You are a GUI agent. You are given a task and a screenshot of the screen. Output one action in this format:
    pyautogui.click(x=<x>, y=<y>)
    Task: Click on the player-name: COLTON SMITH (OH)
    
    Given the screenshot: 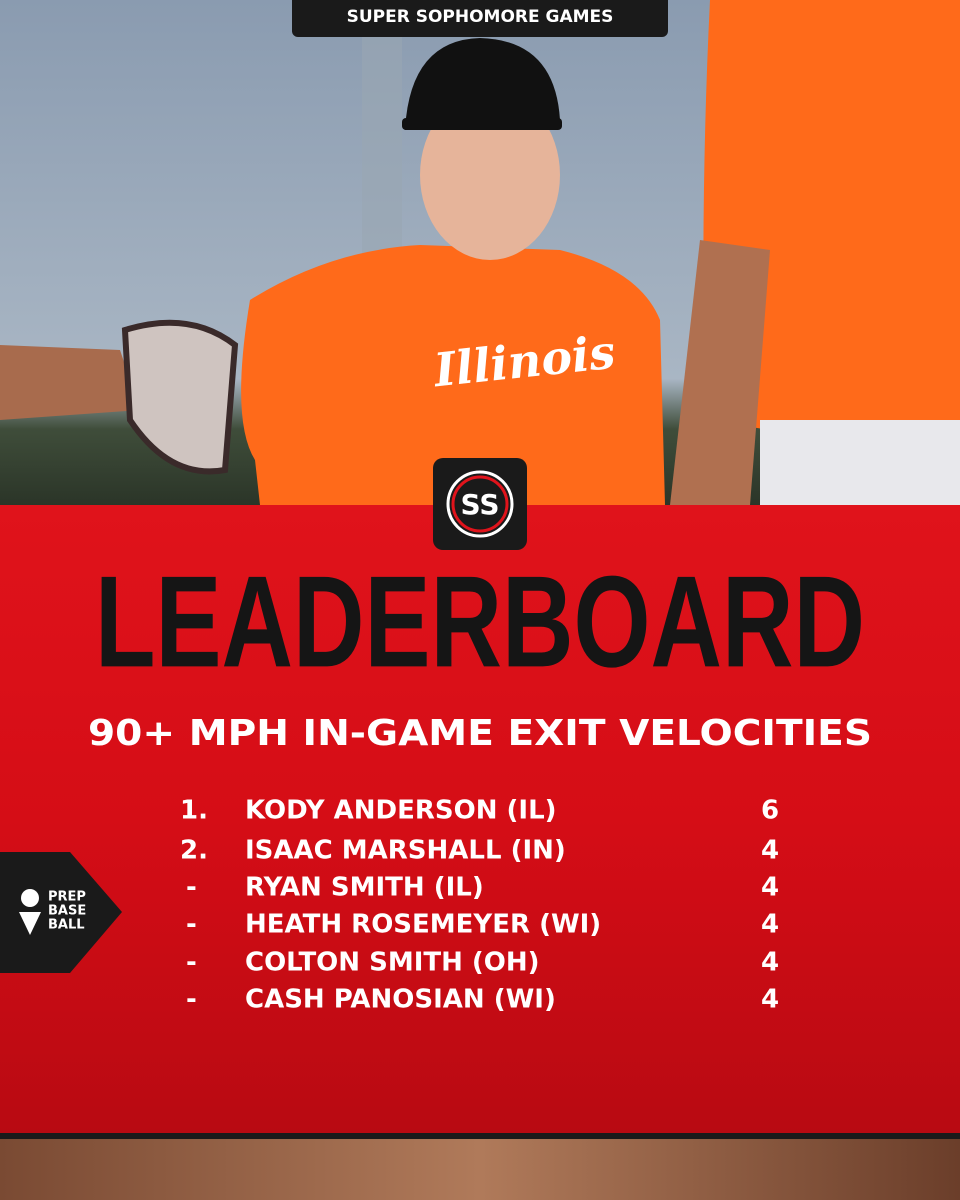 What is the action you would take?
    pyautogui.click(x=392, y=963)
    